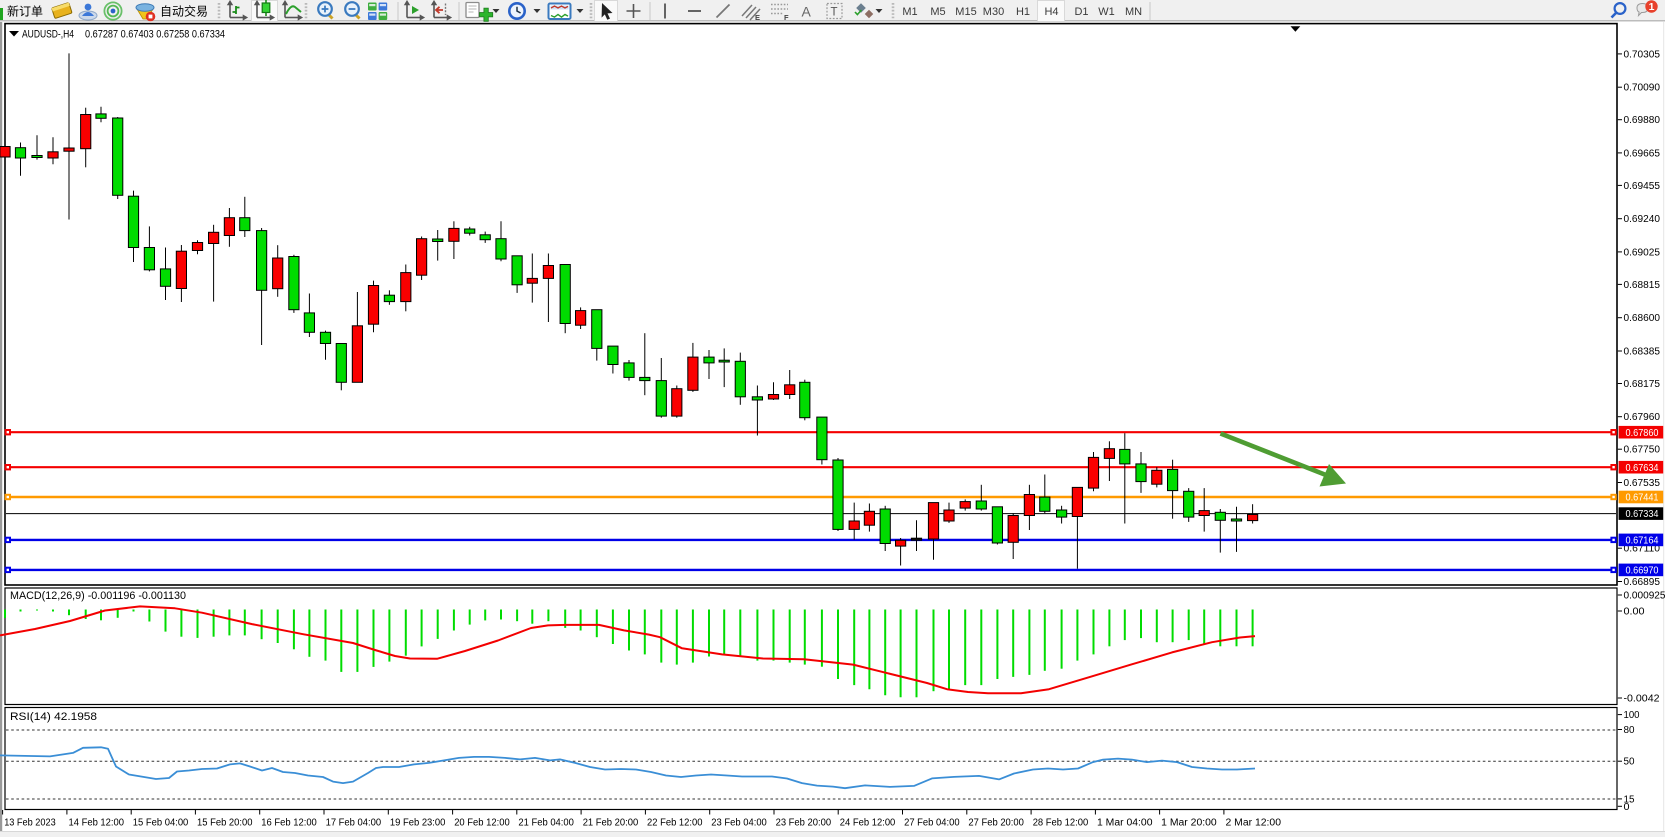 Image resolution: width=1665 pixels, height=837 pixels. I want to click on svg-text: 0.68385, so click(1642, 352).